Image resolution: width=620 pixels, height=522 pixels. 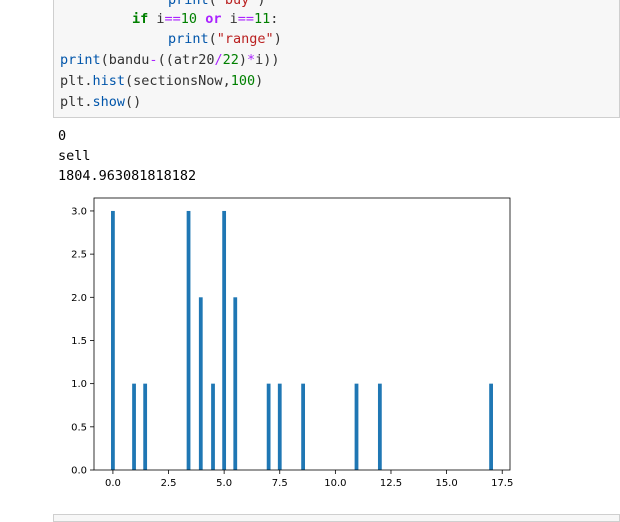 What do you see at coordinates (213, 19) in the screenshot?
I see `code-token: or` at bounding box center [213, 19].